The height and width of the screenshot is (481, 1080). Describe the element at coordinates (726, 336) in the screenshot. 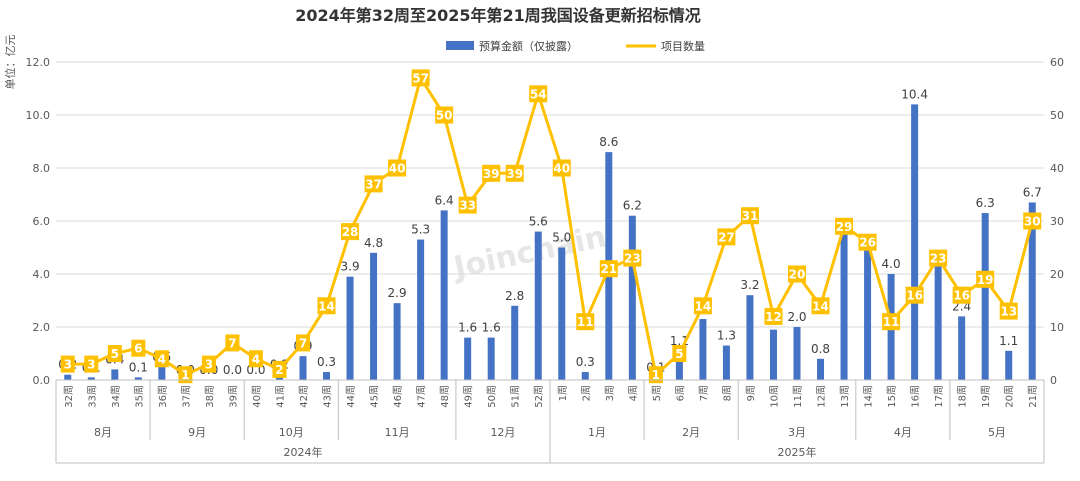

I see `bar-value-label: 1.3` at that location.